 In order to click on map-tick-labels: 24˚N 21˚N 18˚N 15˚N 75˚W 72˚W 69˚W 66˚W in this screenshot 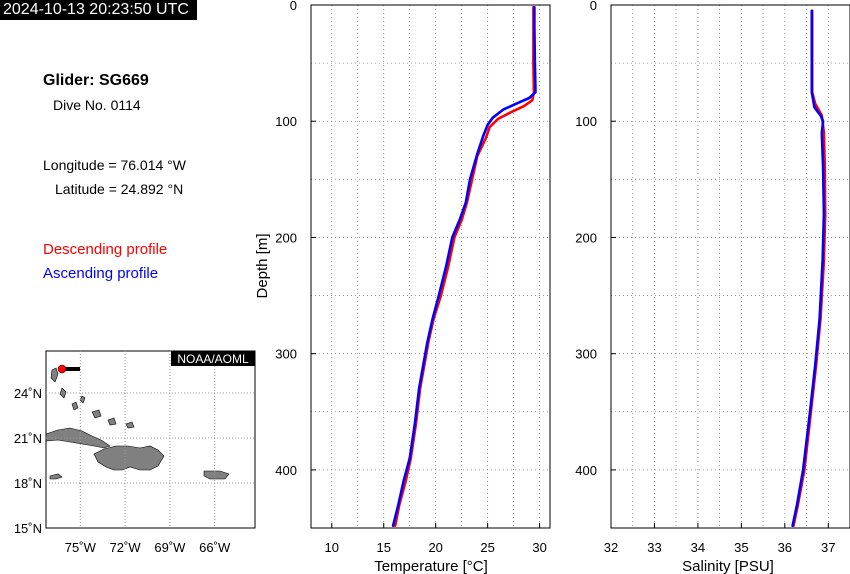, I will do `click(122, 470)`.